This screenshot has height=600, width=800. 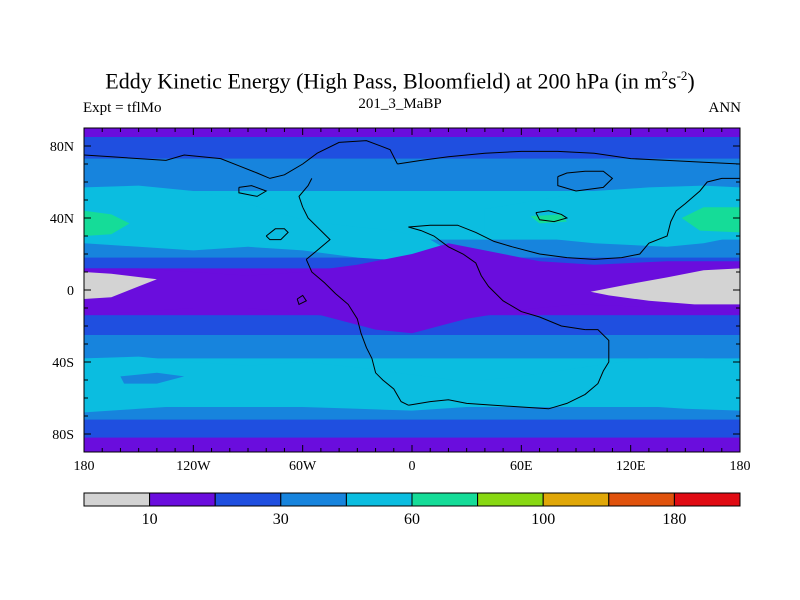 What do you see at coordinates (725, 108) in the screenshot?
I see `right-label: ANN` at bounding box center [725, 108].